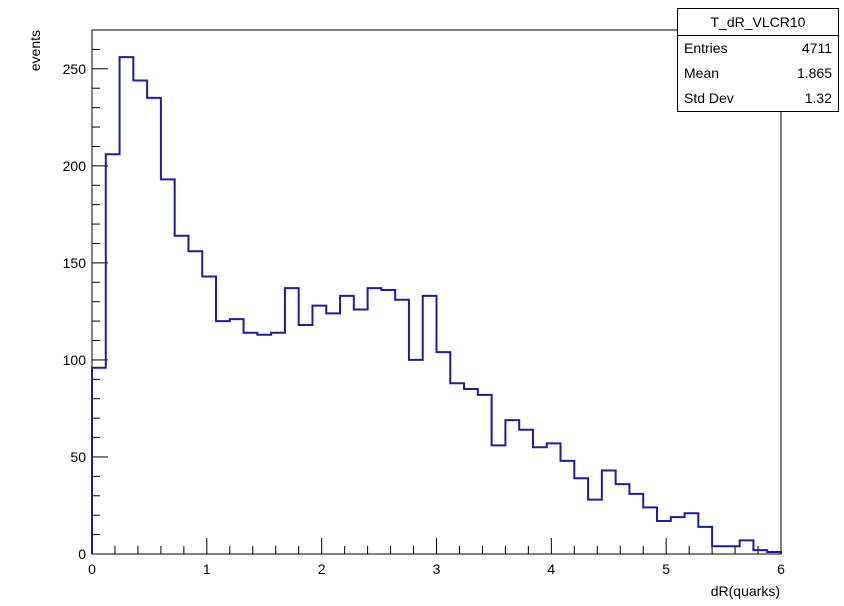 The image size is (844, 606). Describe the element at coordinates (758, 22) in the screenshot. I see `stats-title: T_dR_VLCR10` at that location.